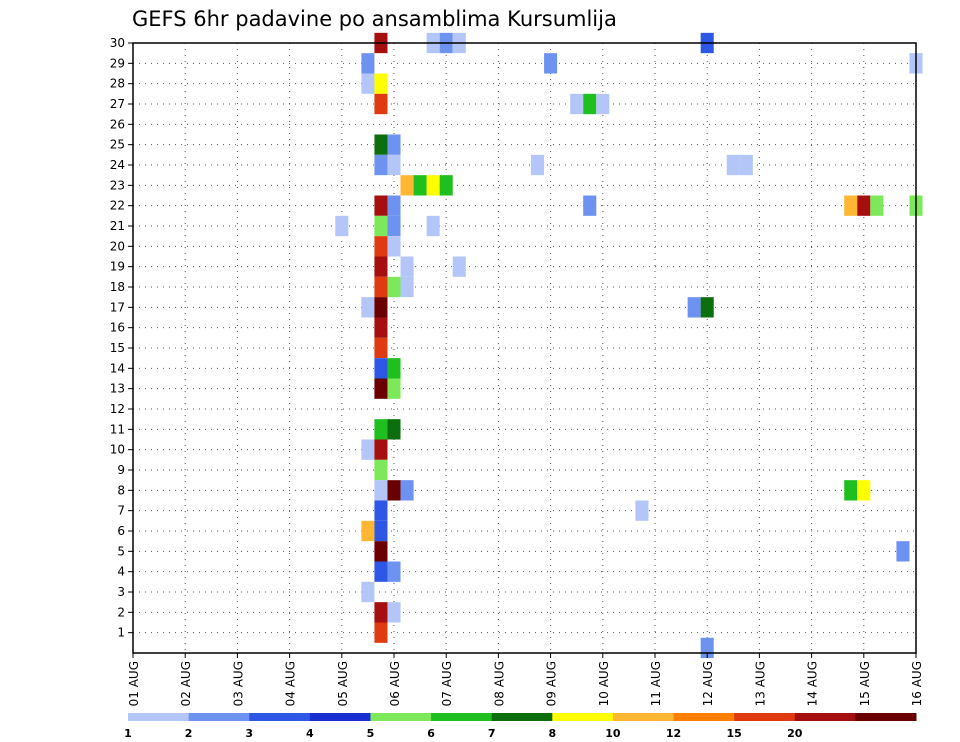 This screenshot has height=742, width=960. I want to click on colorbar-label: 20, so click(795, 733).